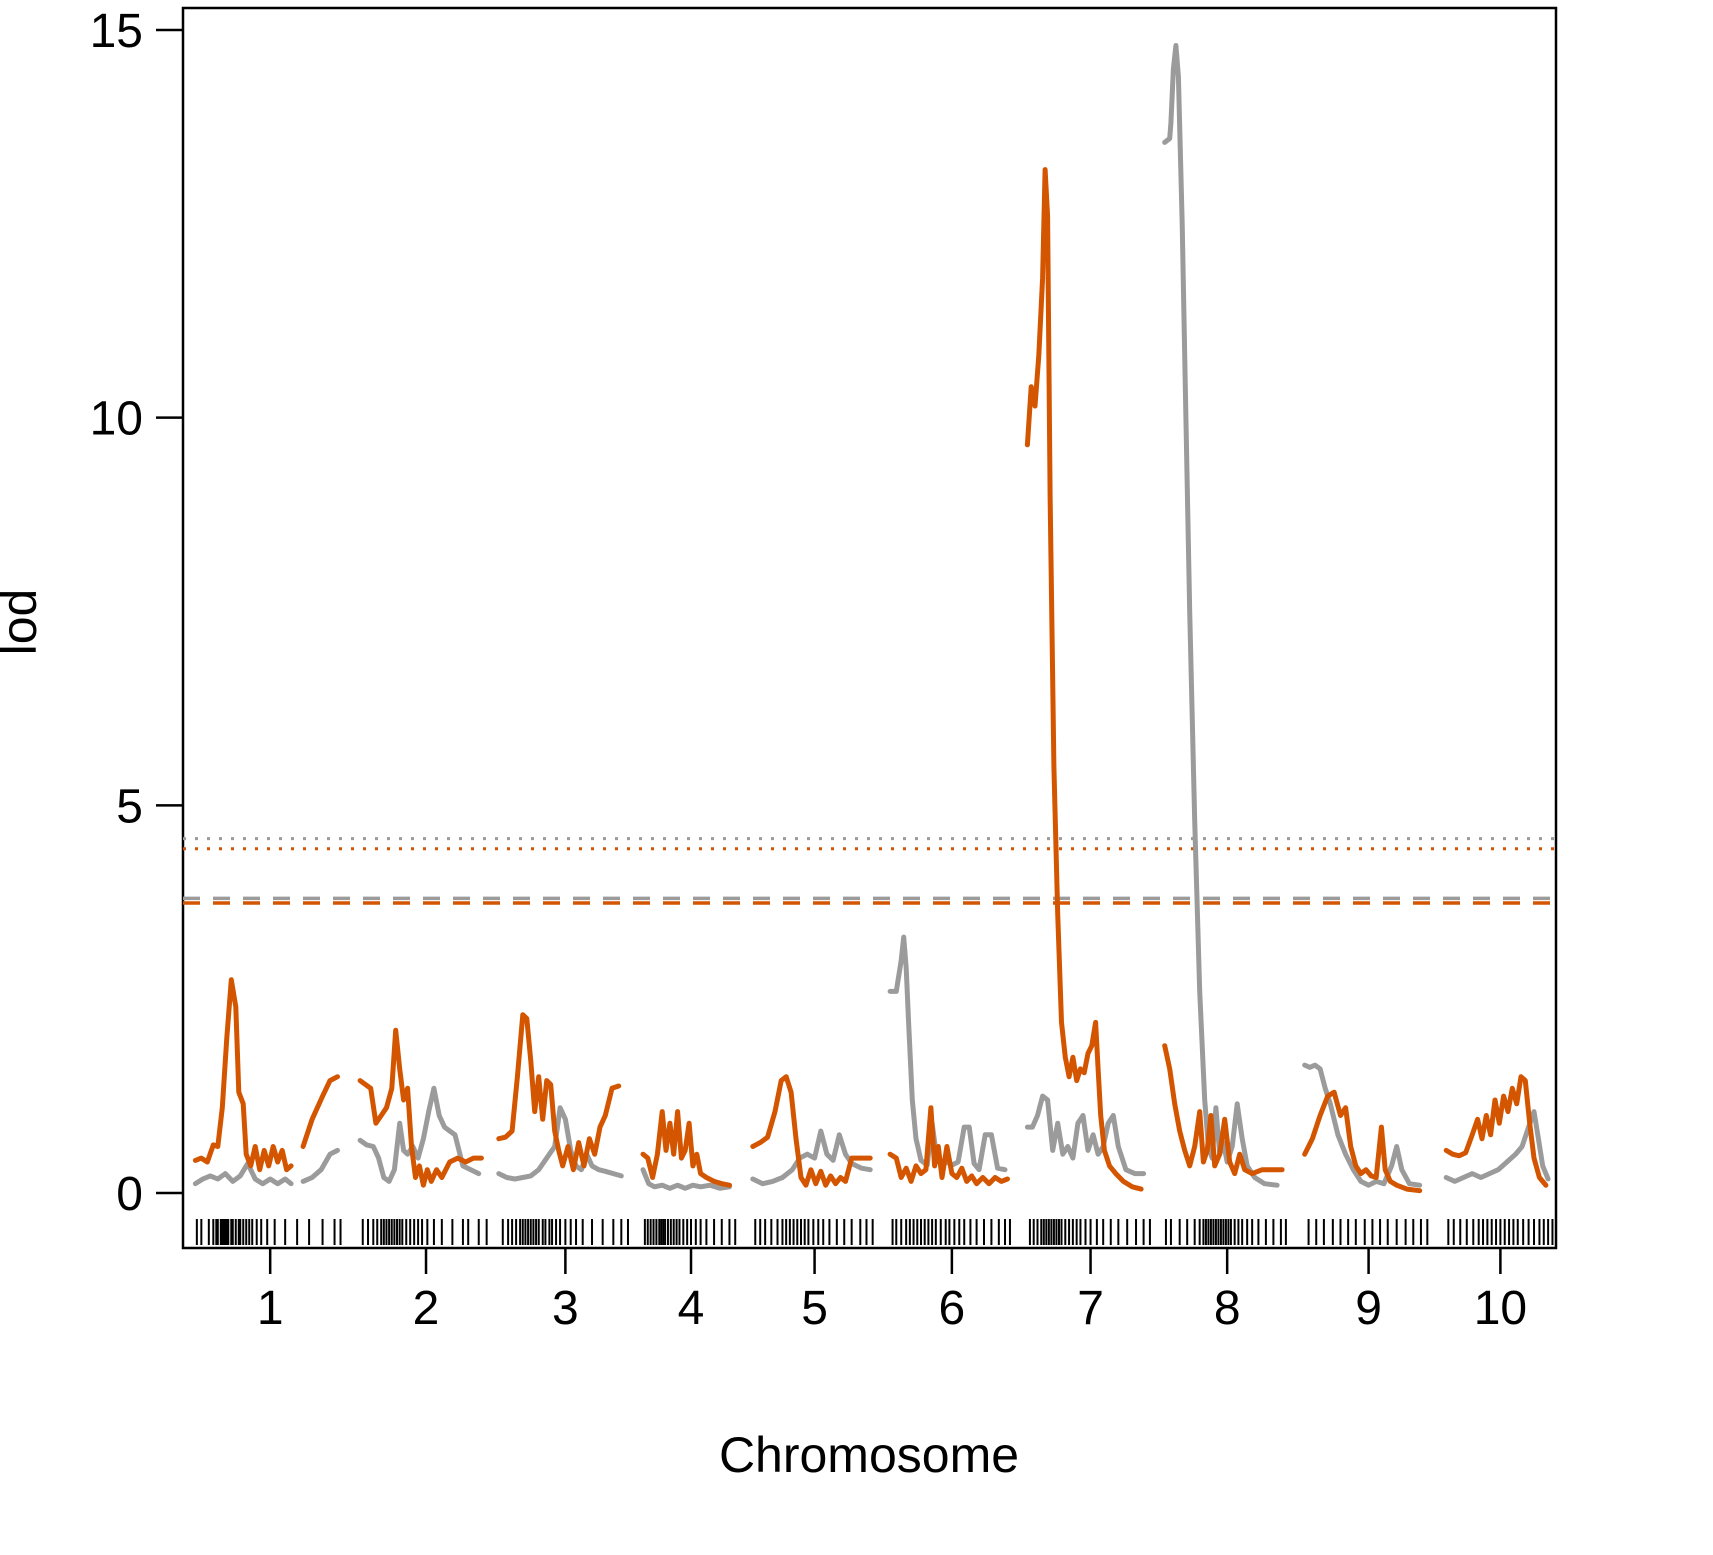 This screenshot has height=1555, width=1713. Describe the element at coordinates (560, 1143) in the screenshot. I see `lod-curve-gray-chr3` at that location.